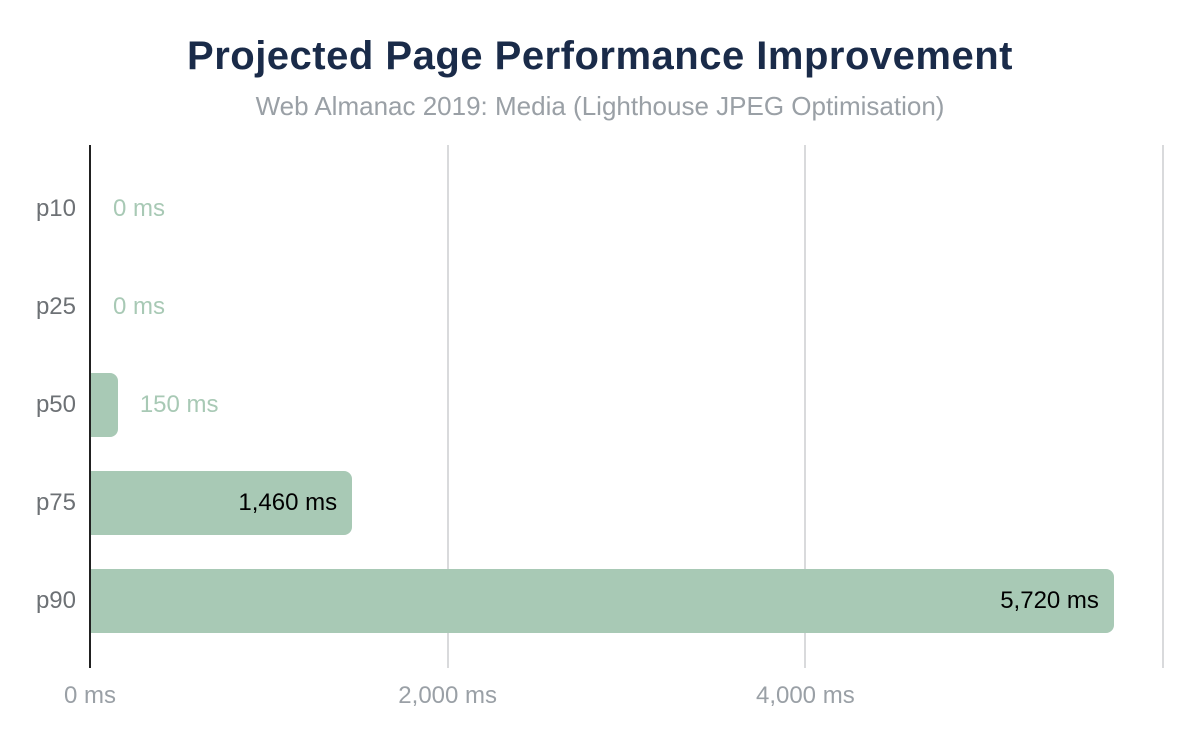 The image size is (1200, 742). I want to click on value-label-p90: 5,720 ms, so click(1049, 600).